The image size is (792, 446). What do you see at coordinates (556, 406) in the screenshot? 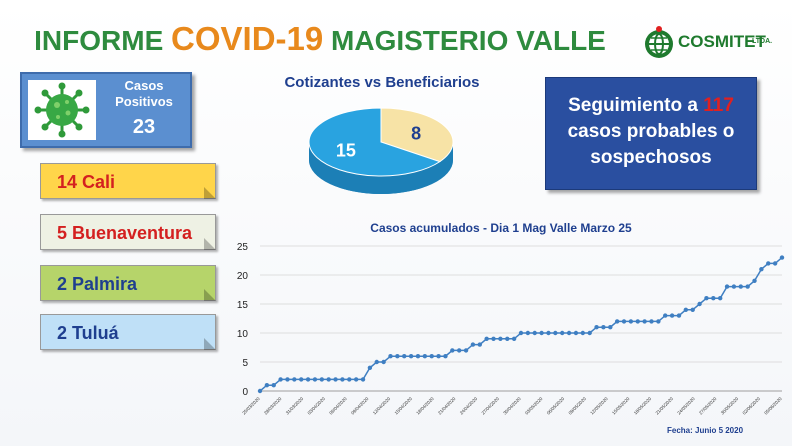
I see `x-tick-label: 06/05/2020` at bounding box center [556, 406].